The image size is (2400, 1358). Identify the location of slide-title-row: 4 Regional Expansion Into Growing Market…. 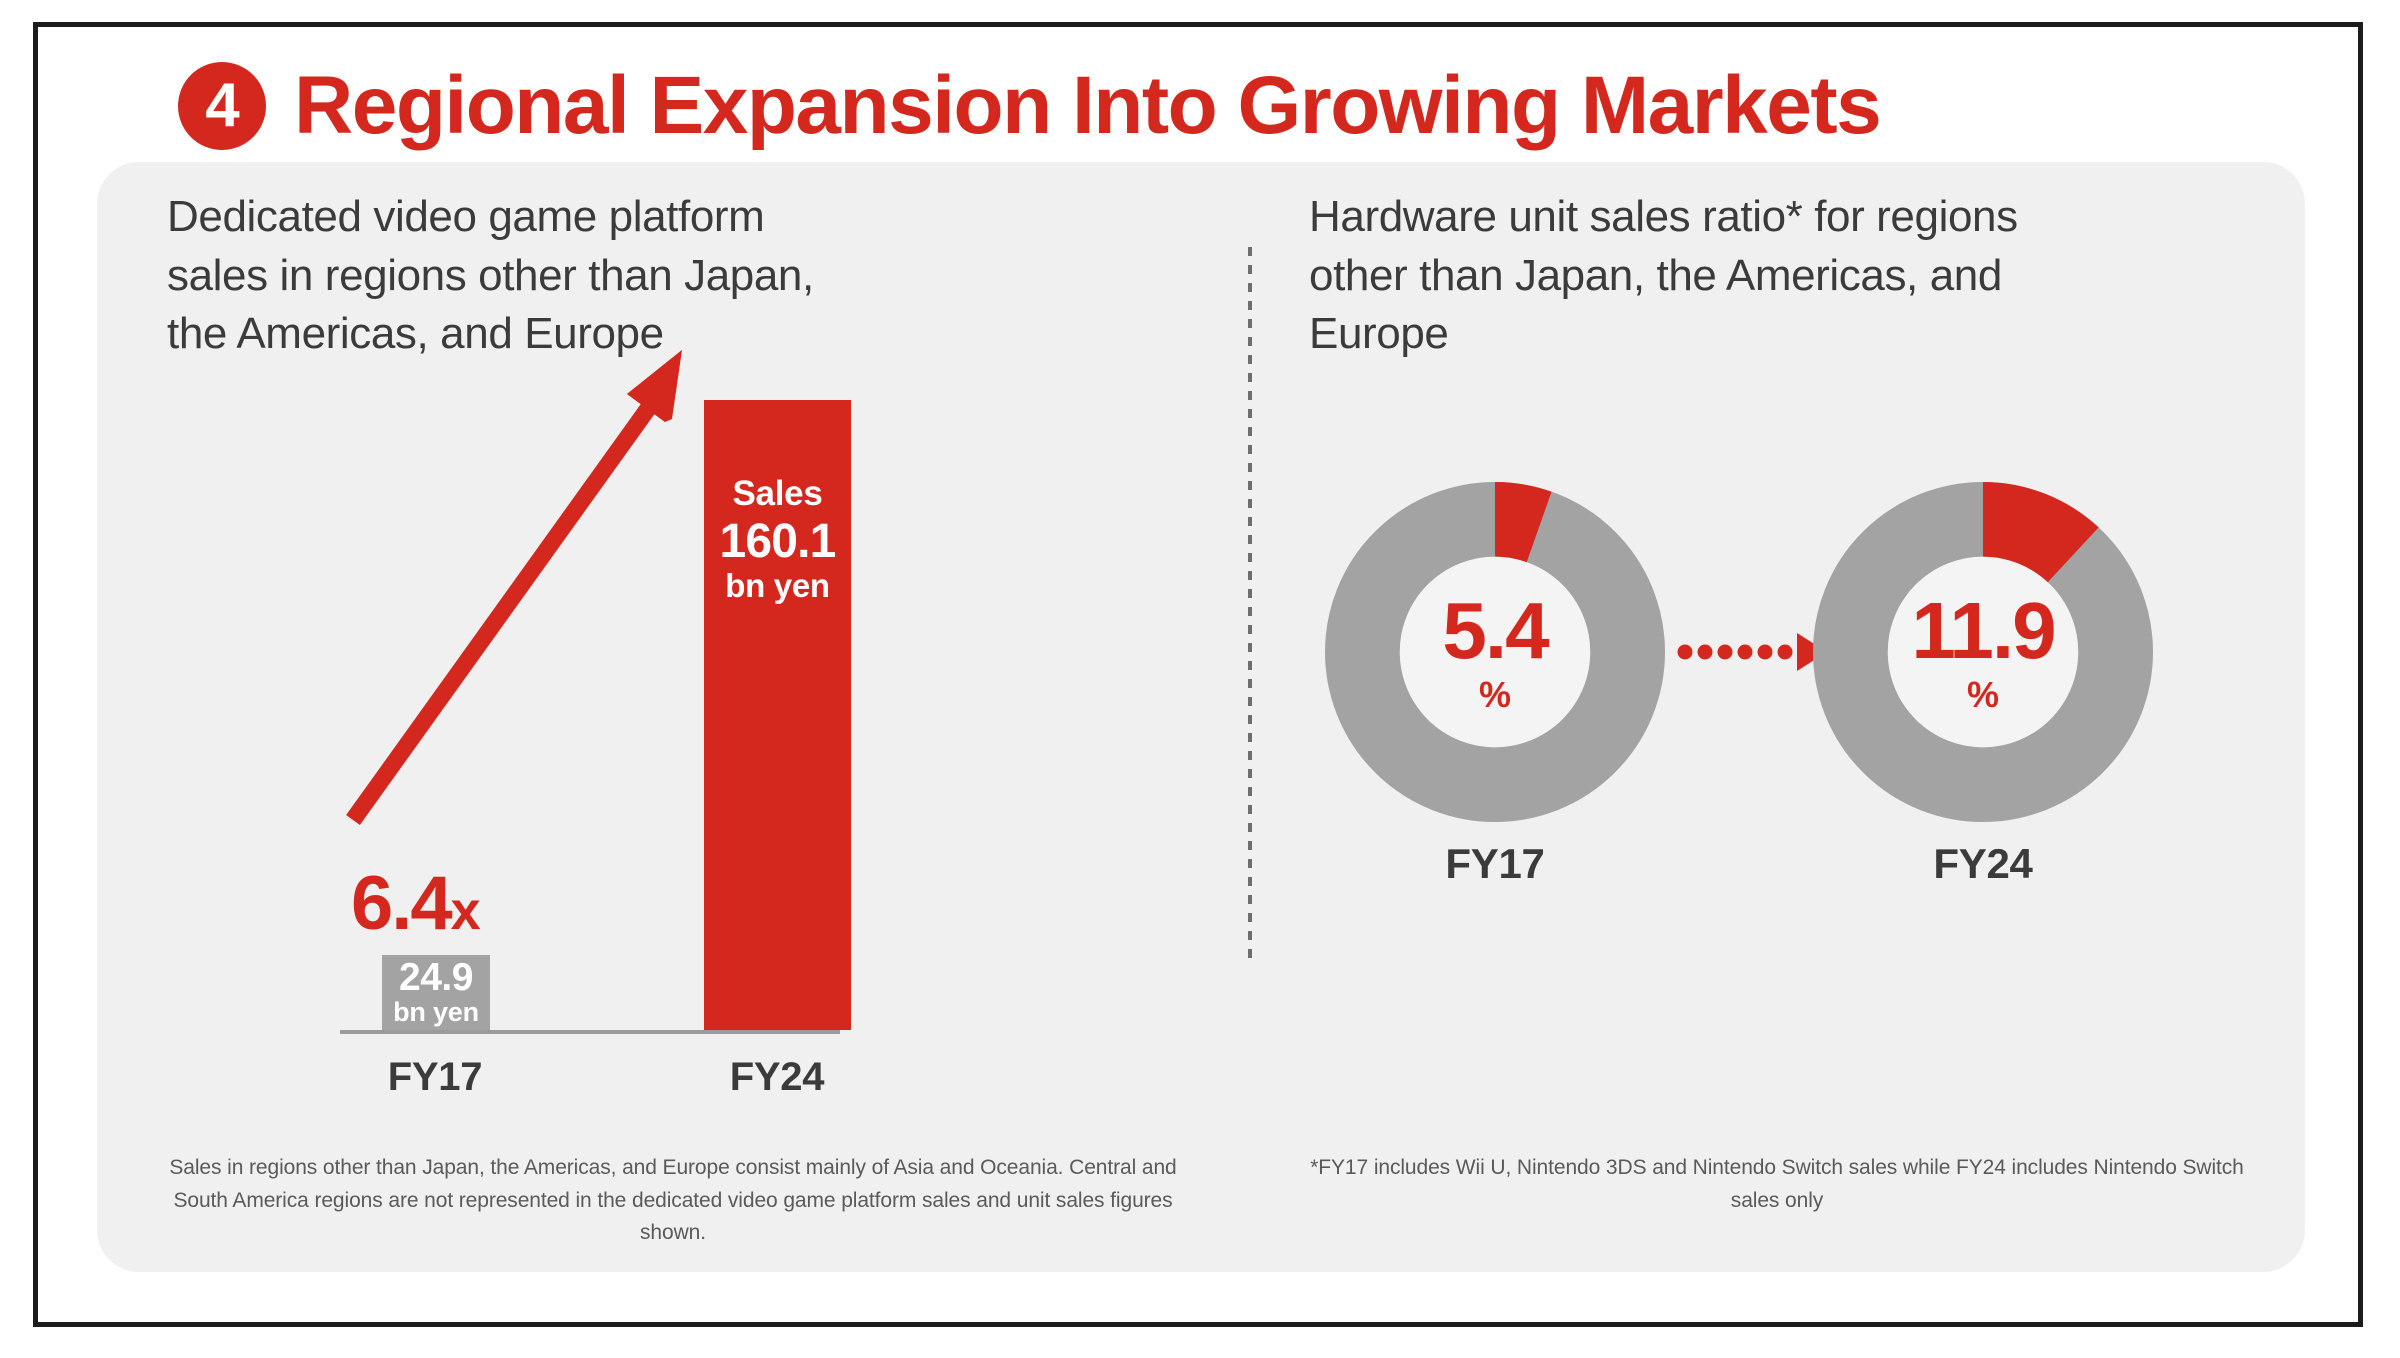
(1030, 105).